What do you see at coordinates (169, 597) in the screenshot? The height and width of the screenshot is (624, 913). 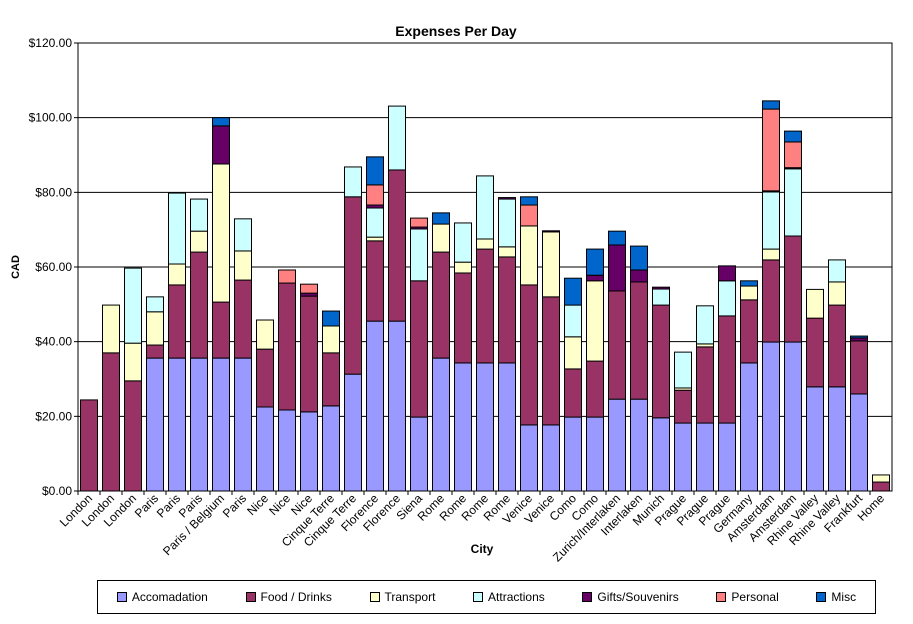 I see `legend-label: Accomadation` at bounding box center [169, 597].